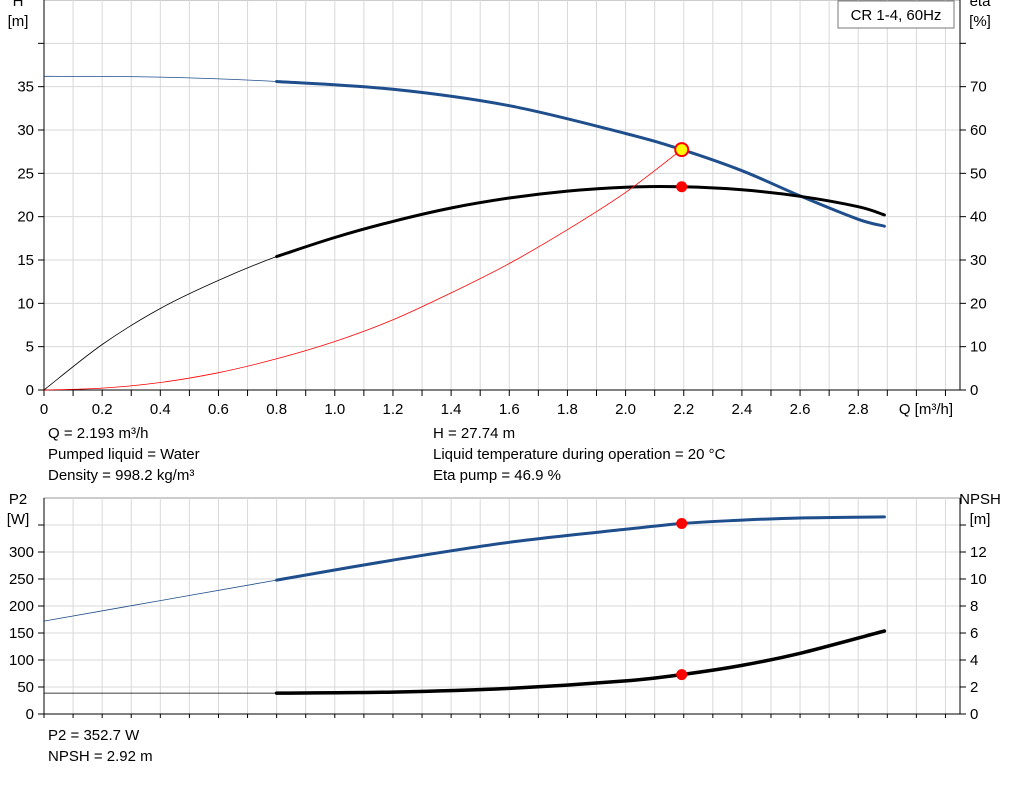 Image resolution: width=1024 pixels, height=786 pixels. What do you see at coordinates (102, 409) in the screenshot?
I see `x-tick-label: 0.2` at bounding box center [102, 409].